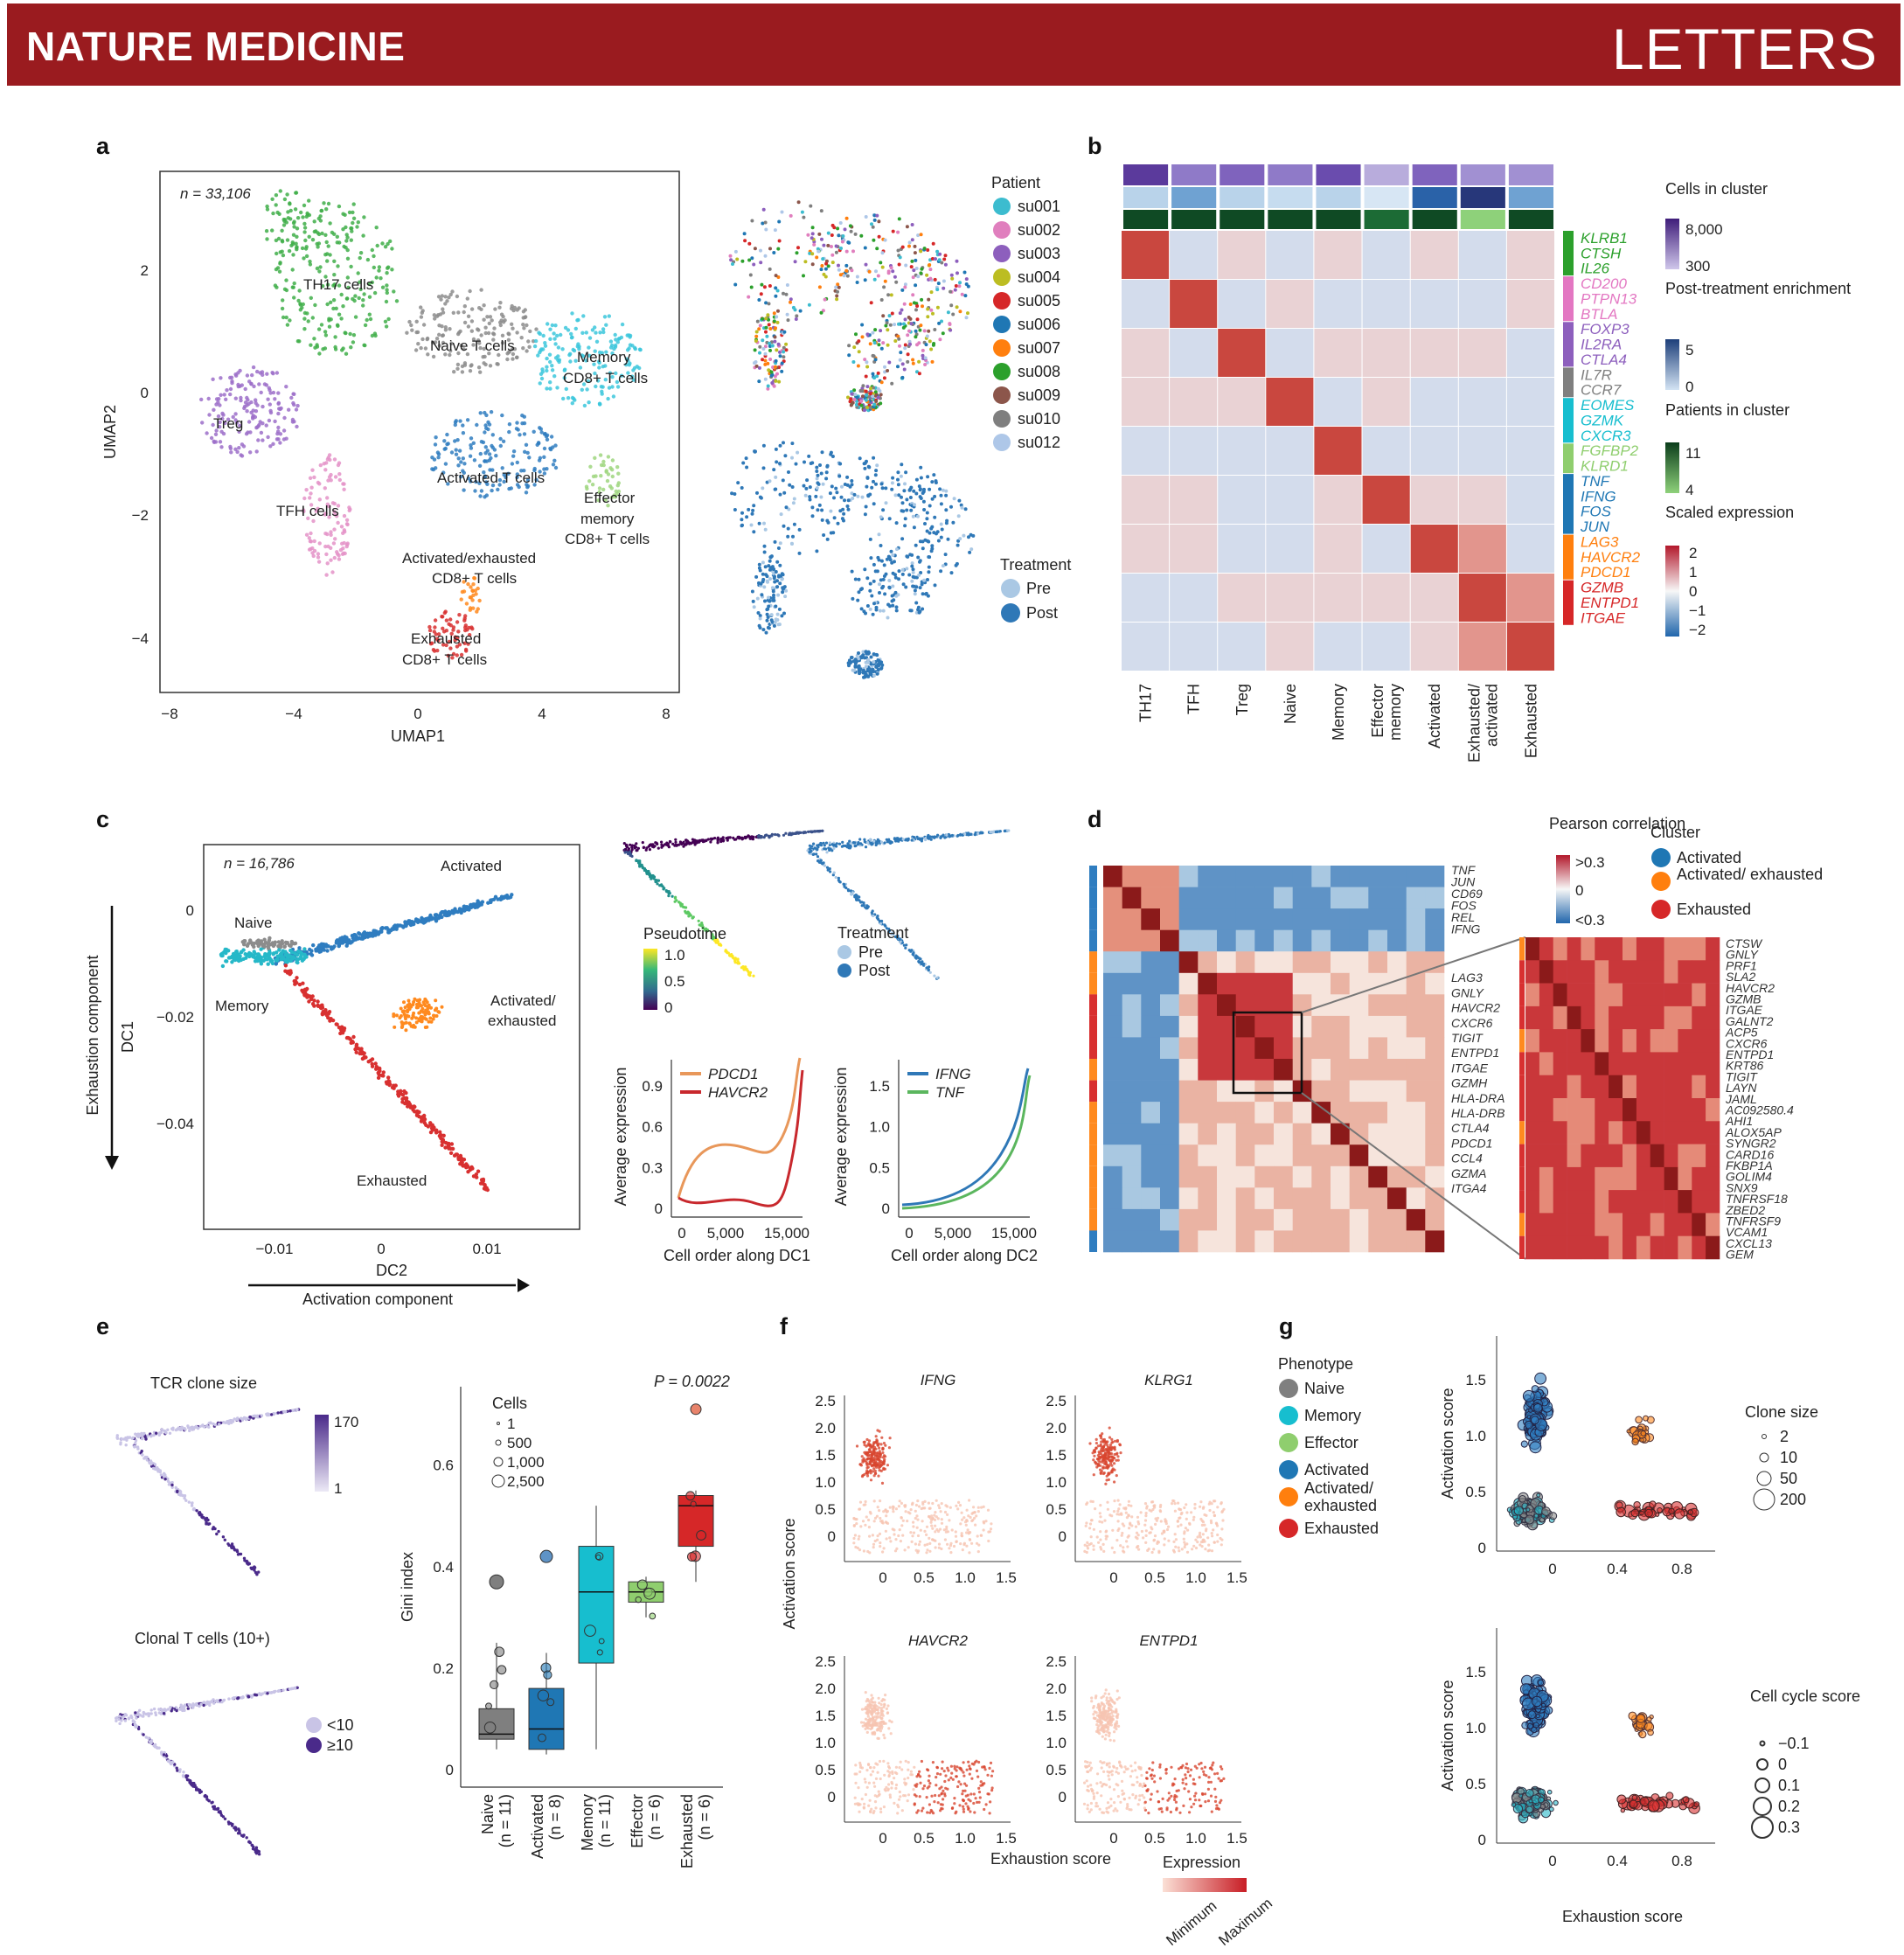 The height and width of the screenshot is (1955, 1904). Describe the element at coordinates (293, 714) in the screenshot. I see `umap-xtick: −4` at that location.